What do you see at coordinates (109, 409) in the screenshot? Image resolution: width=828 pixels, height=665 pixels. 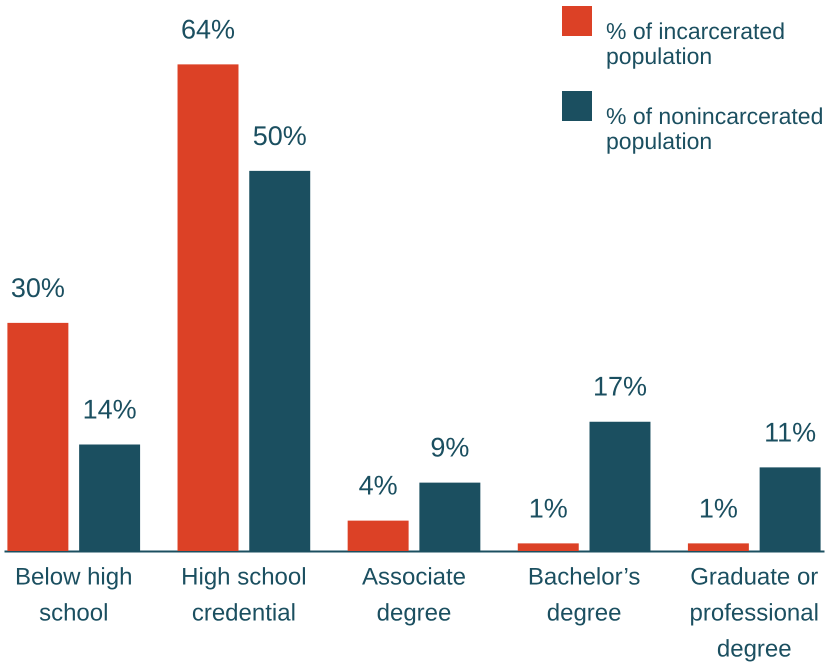 I see `data-label: 14%` at bounding box center [109, 409].